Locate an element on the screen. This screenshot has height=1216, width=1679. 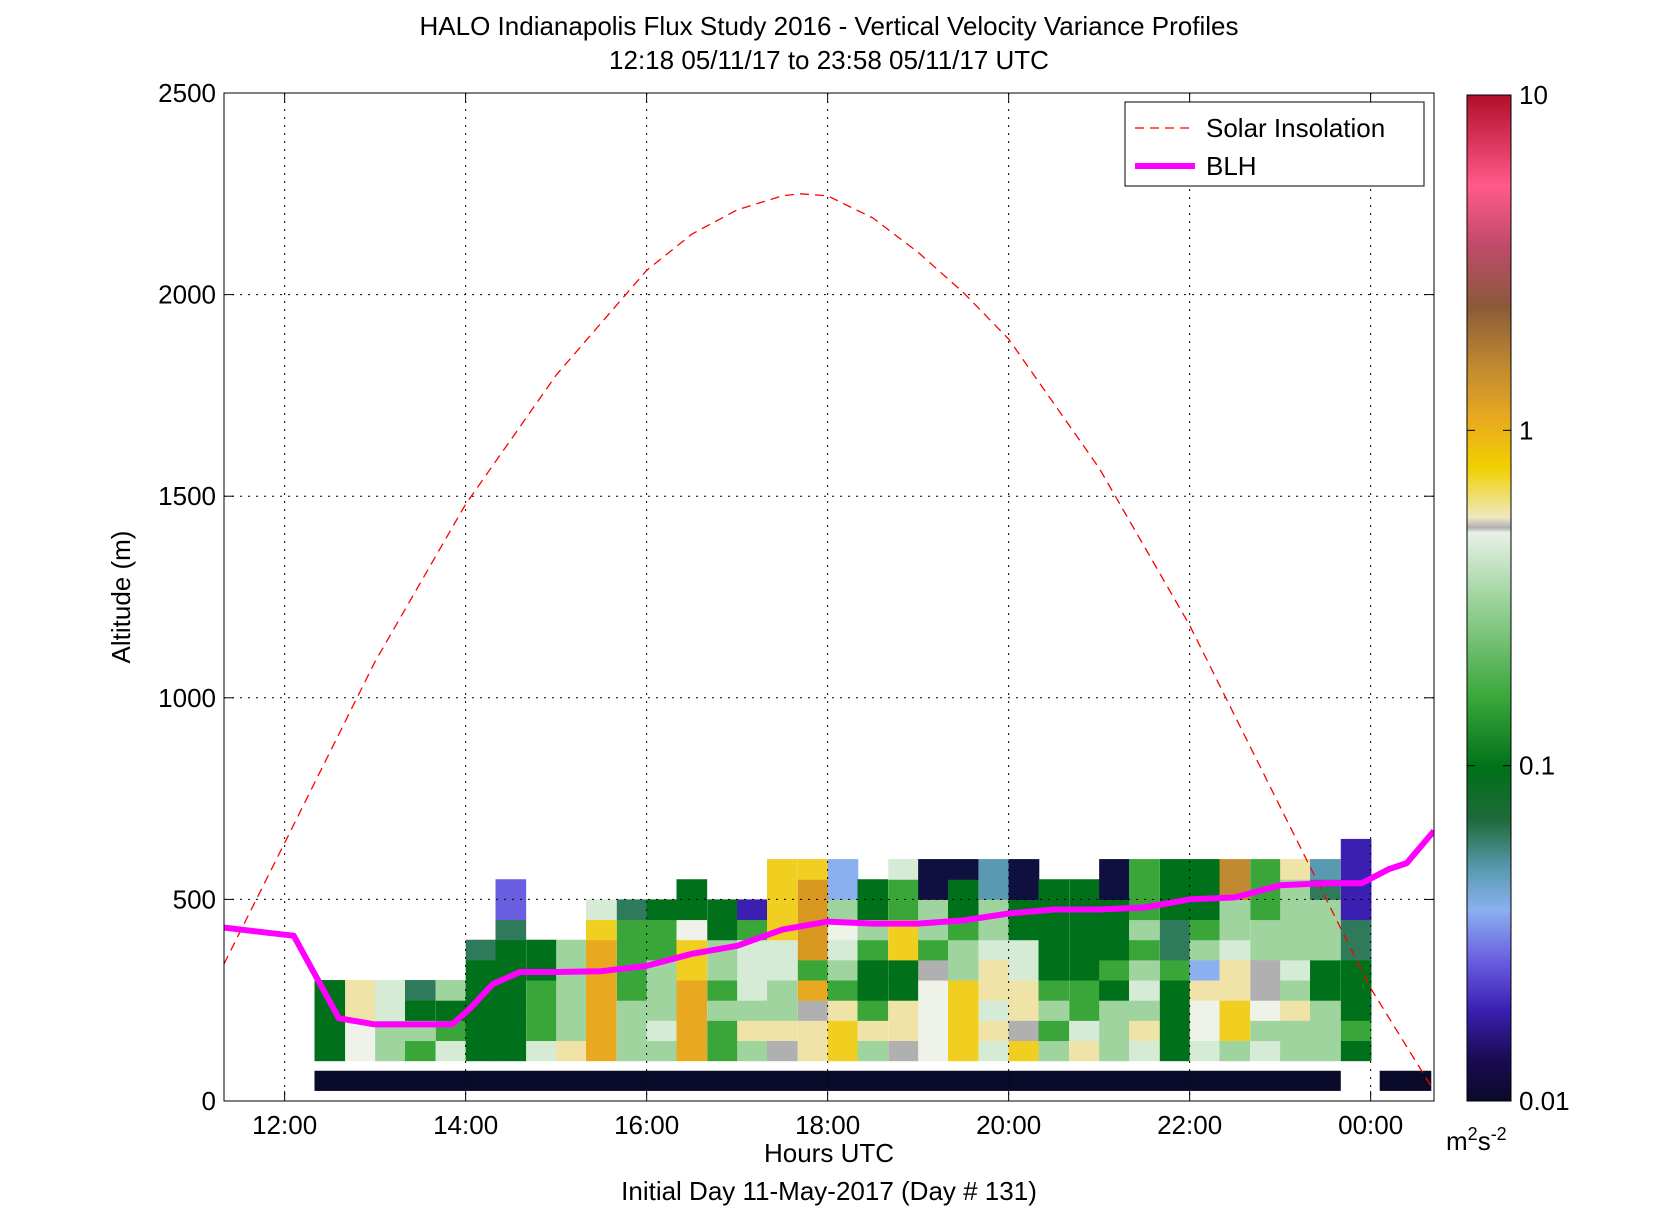
colorbar: 0.01 0.1 1 10 m2s-2 is located at coordinates (1508, 618).